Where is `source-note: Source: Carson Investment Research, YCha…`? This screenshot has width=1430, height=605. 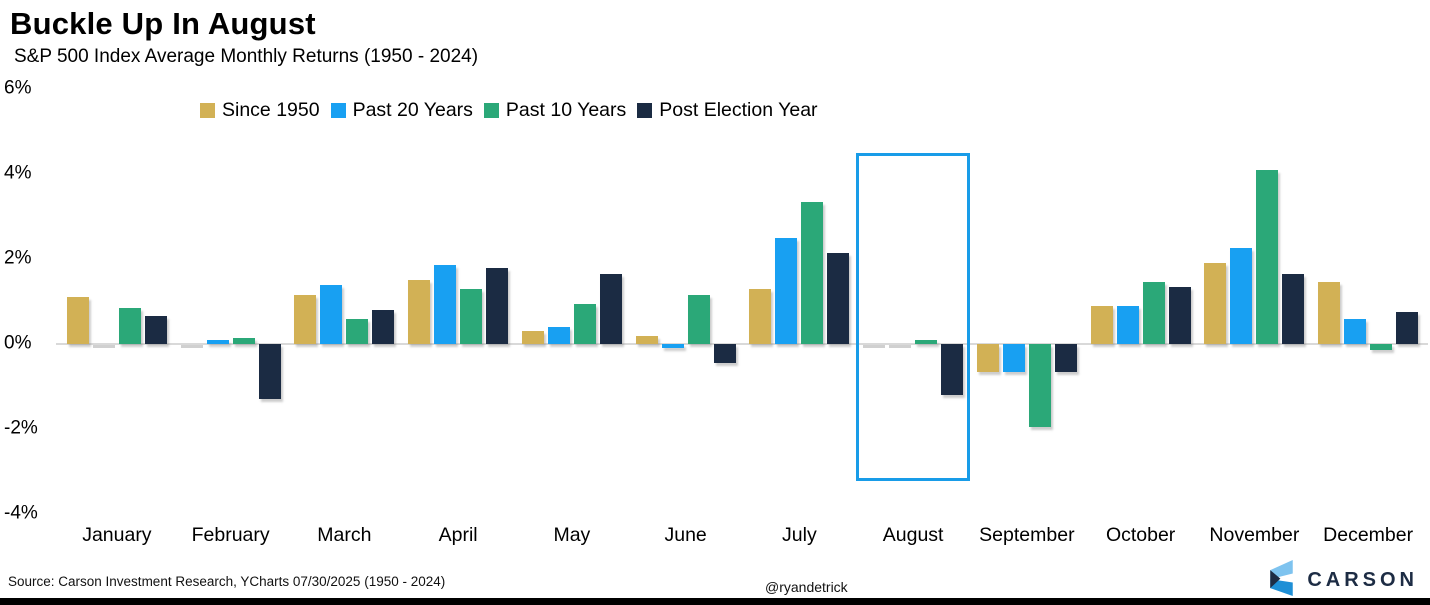
source-note: Source: Carson Investment Research, YCha… is located at coordinates (227, 581).